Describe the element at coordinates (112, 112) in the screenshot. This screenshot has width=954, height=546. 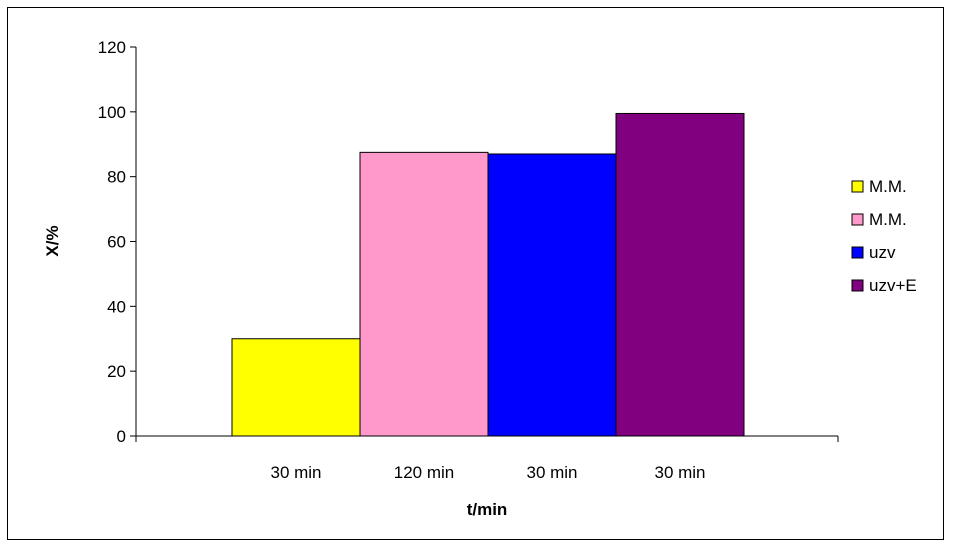
I see `y-tick-label: 100` at that location.